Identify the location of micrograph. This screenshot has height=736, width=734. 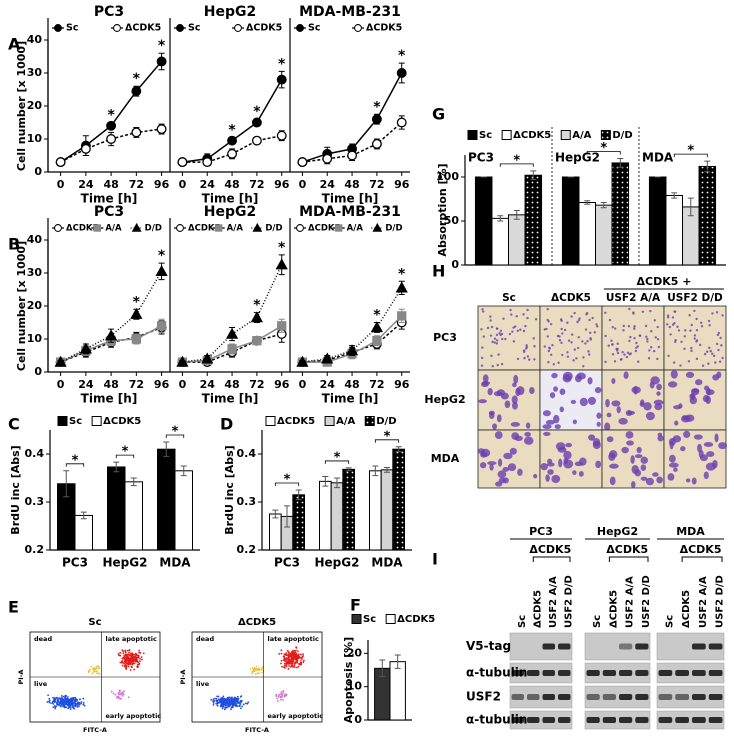
(509, 338).